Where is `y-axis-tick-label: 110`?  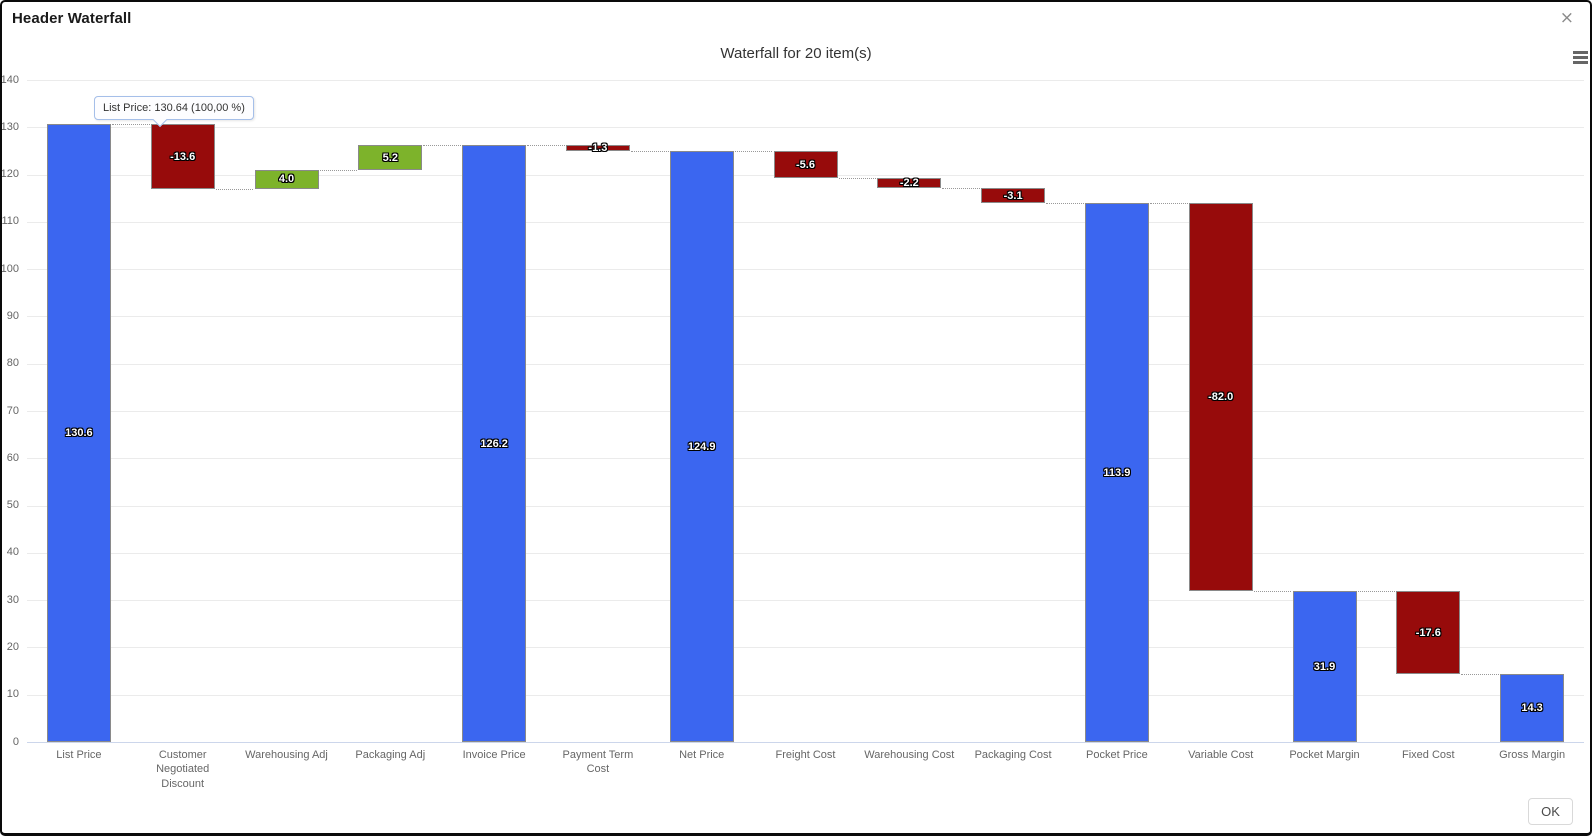
y-axis-tick-label: 110 is located at coordinates (10, 221).